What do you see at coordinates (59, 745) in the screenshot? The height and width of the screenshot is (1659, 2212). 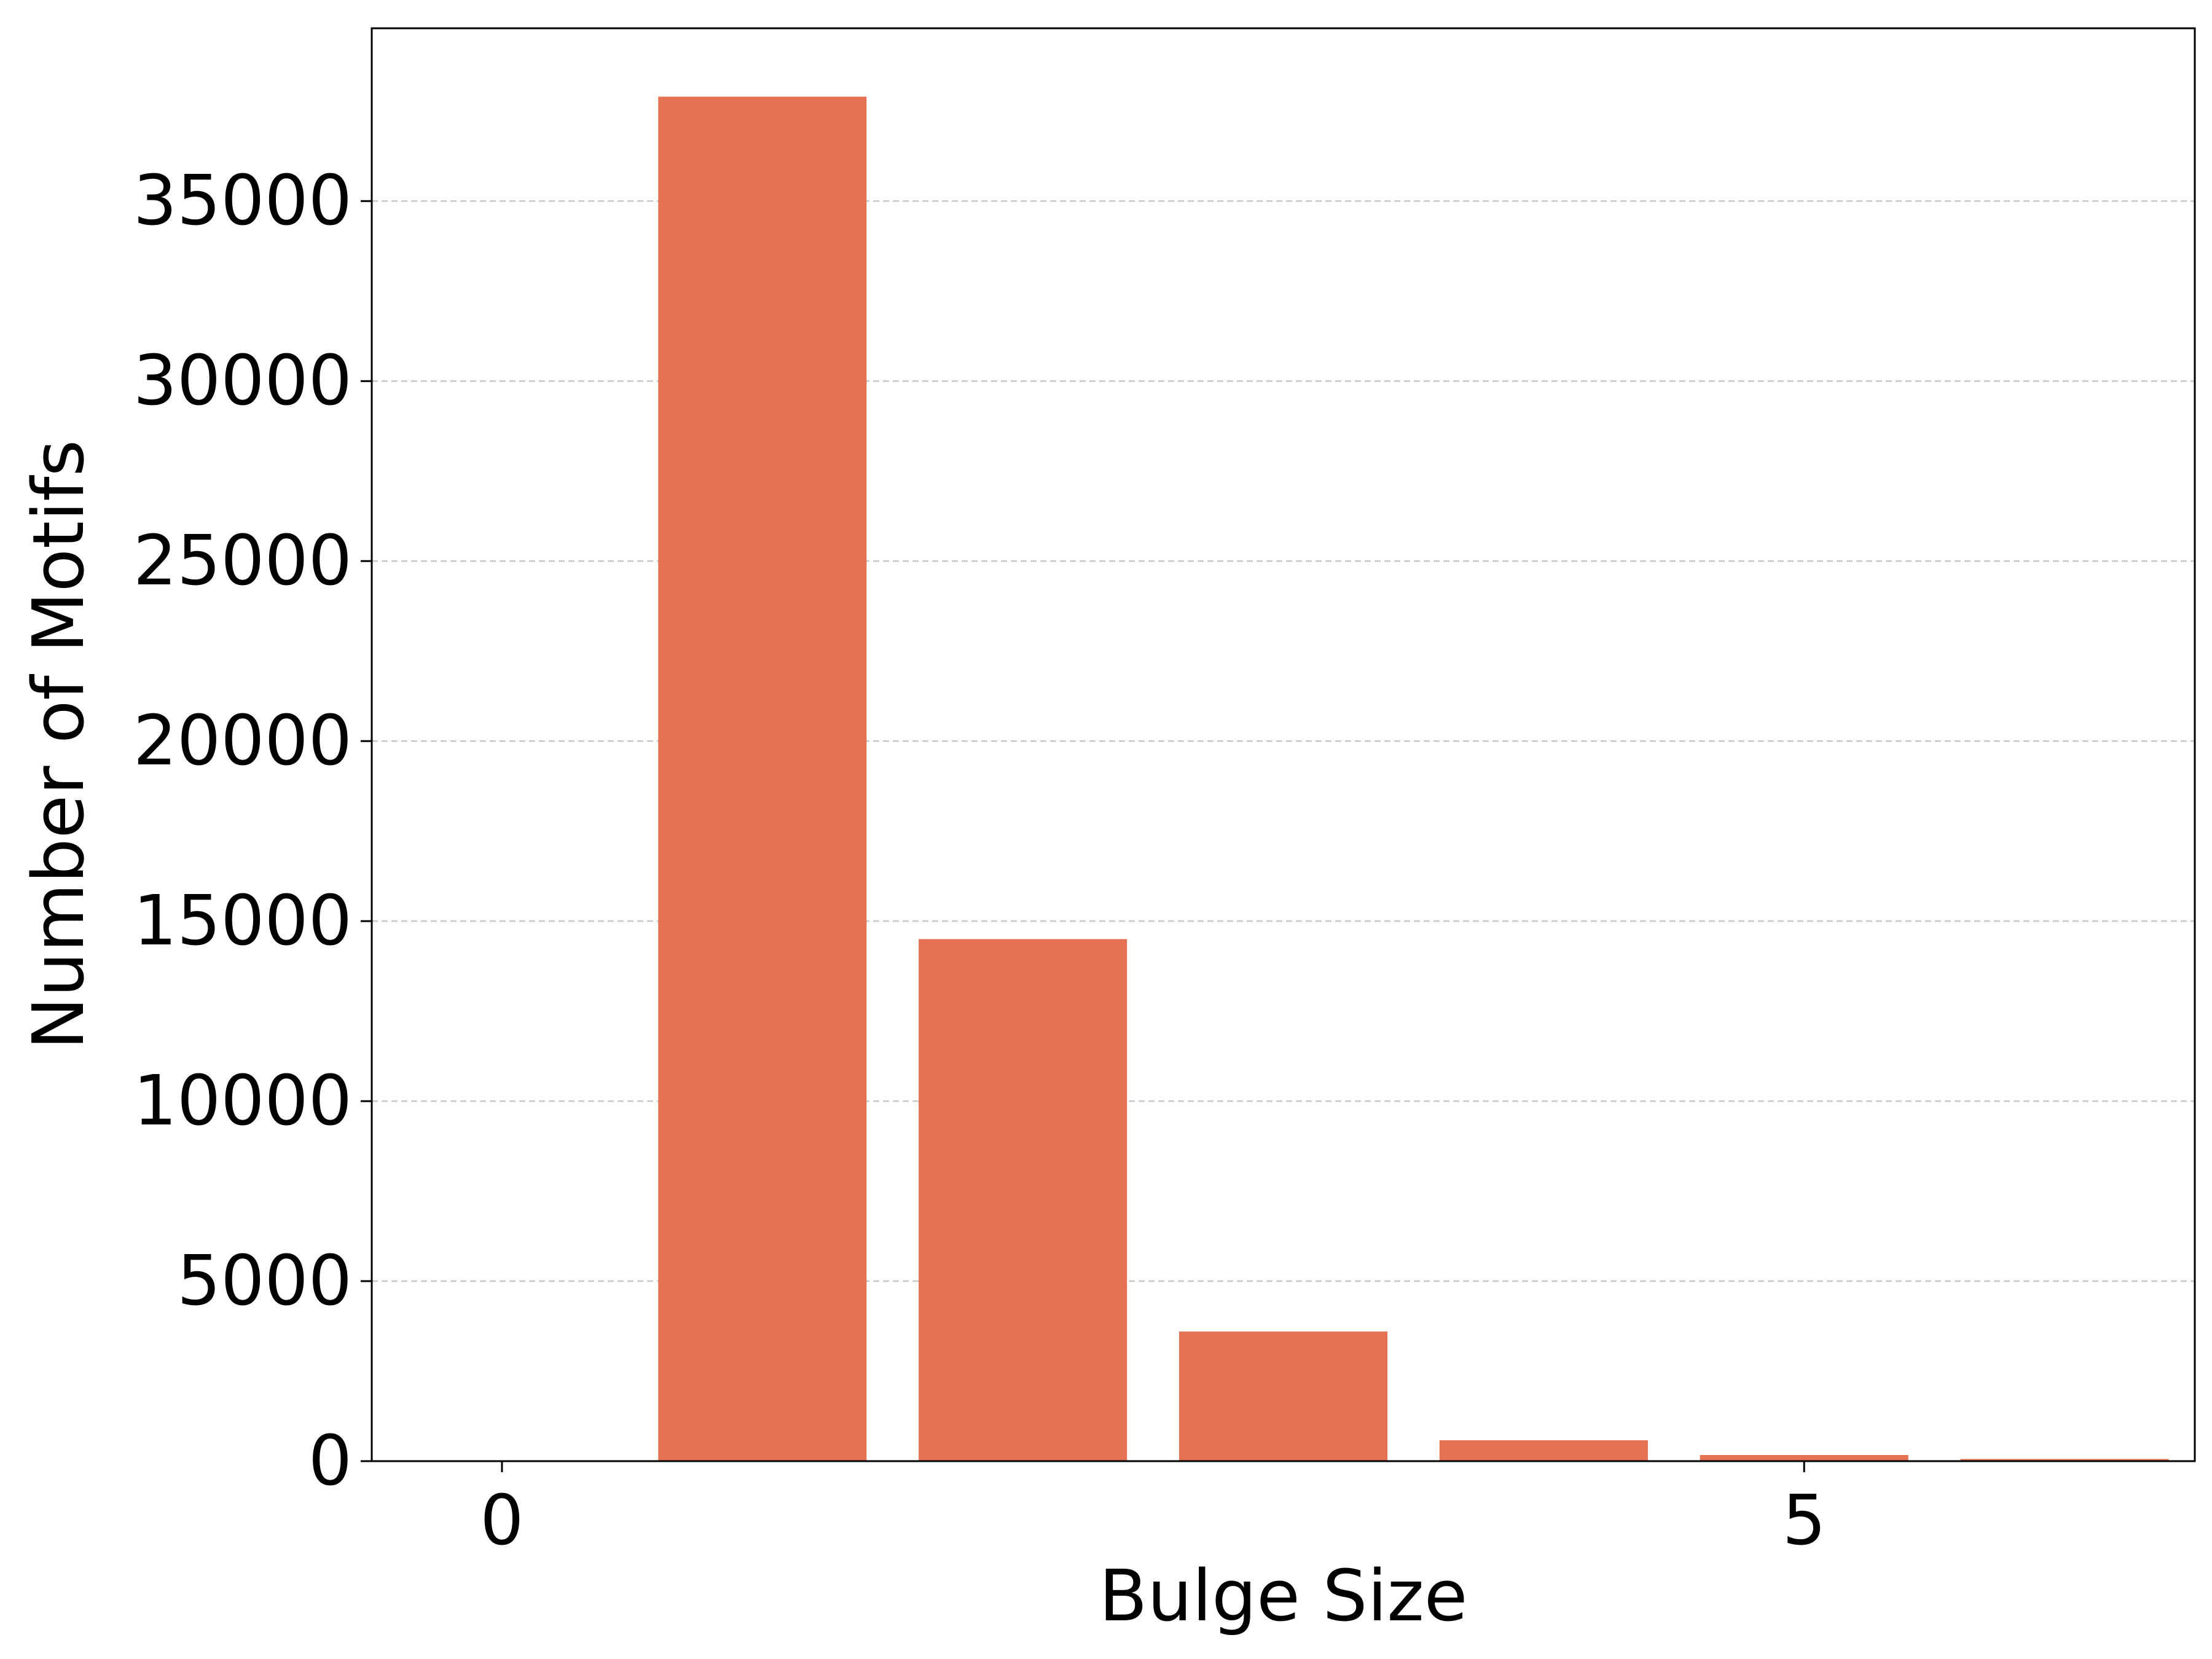 I see `y-axis-label: Number of Motifs` at bounding box center [59, 745].